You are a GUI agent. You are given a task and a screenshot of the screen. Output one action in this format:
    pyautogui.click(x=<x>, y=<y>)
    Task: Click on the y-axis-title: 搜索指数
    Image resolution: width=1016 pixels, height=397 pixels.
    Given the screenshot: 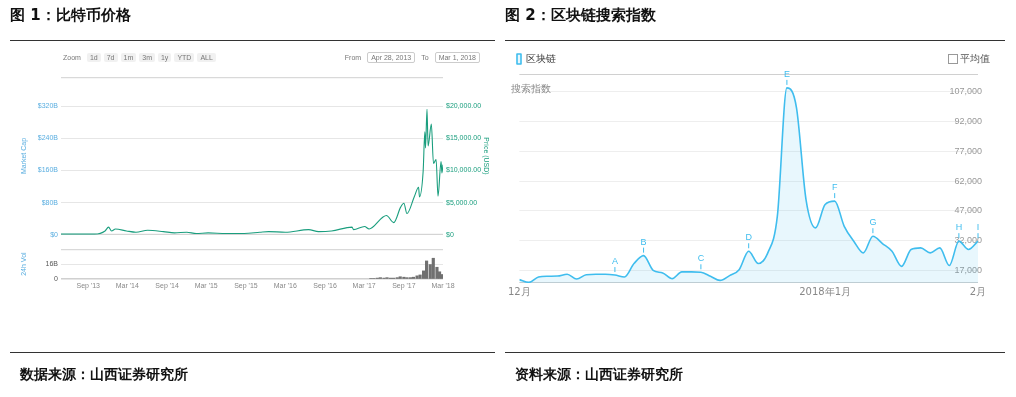 What is the action you would take?
    pyautogui.click(x=531, y=89)
    